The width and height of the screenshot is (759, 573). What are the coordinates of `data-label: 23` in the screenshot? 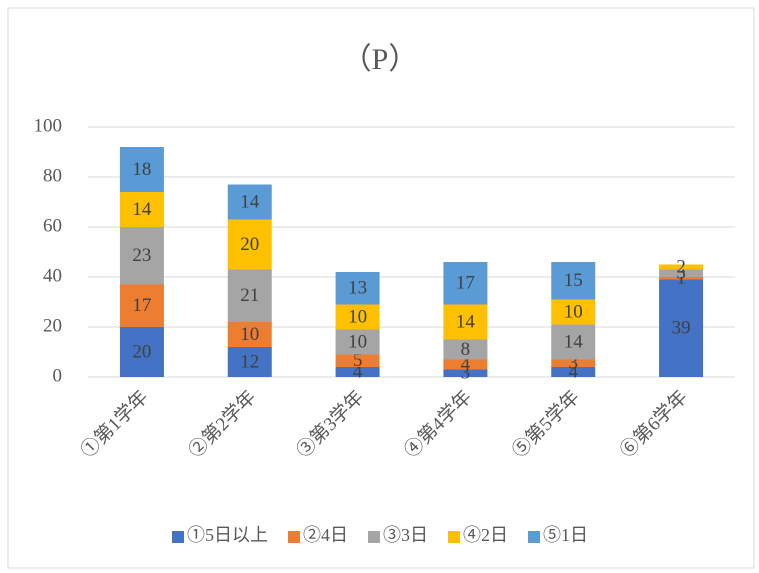 It's located at (141, 255).